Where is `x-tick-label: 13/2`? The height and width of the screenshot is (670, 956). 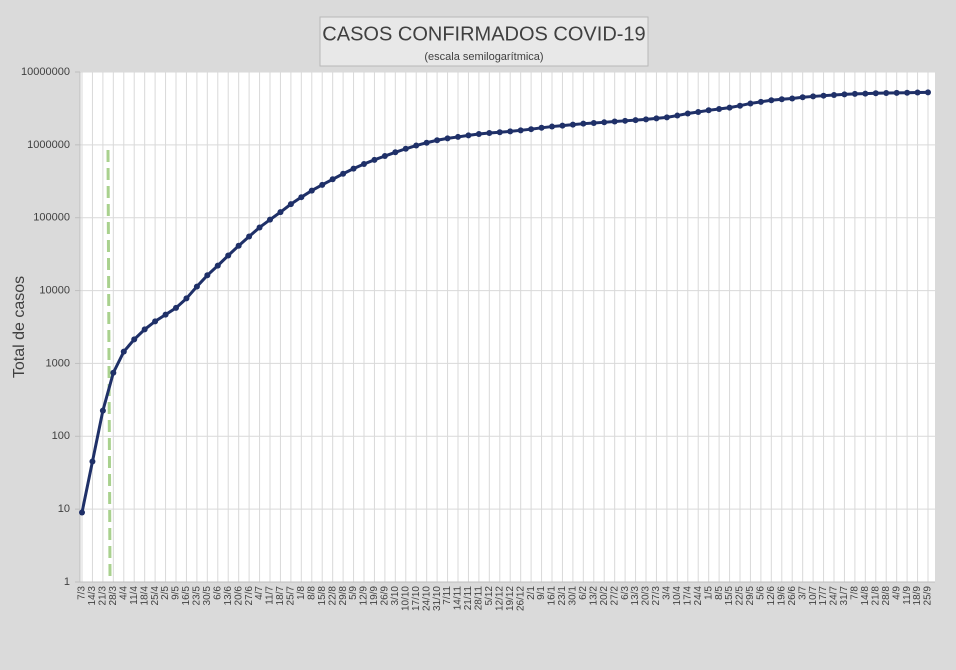
x-tick-label: 13/2 is located at coordinates (593, 596).